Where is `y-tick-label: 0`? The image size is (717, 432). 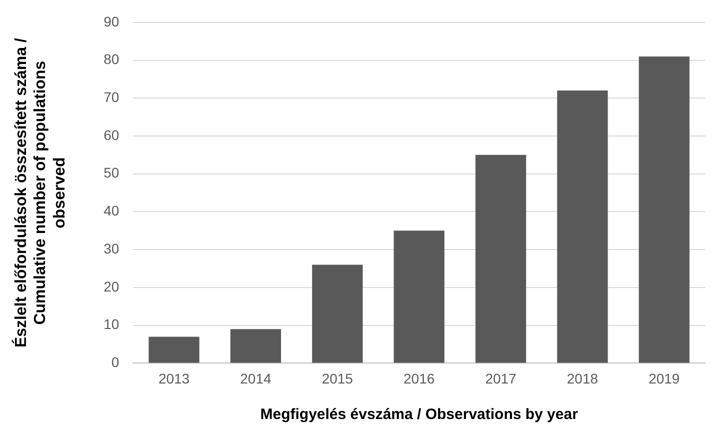 y-tick-label: 0 is located at coordinates (115, 362).